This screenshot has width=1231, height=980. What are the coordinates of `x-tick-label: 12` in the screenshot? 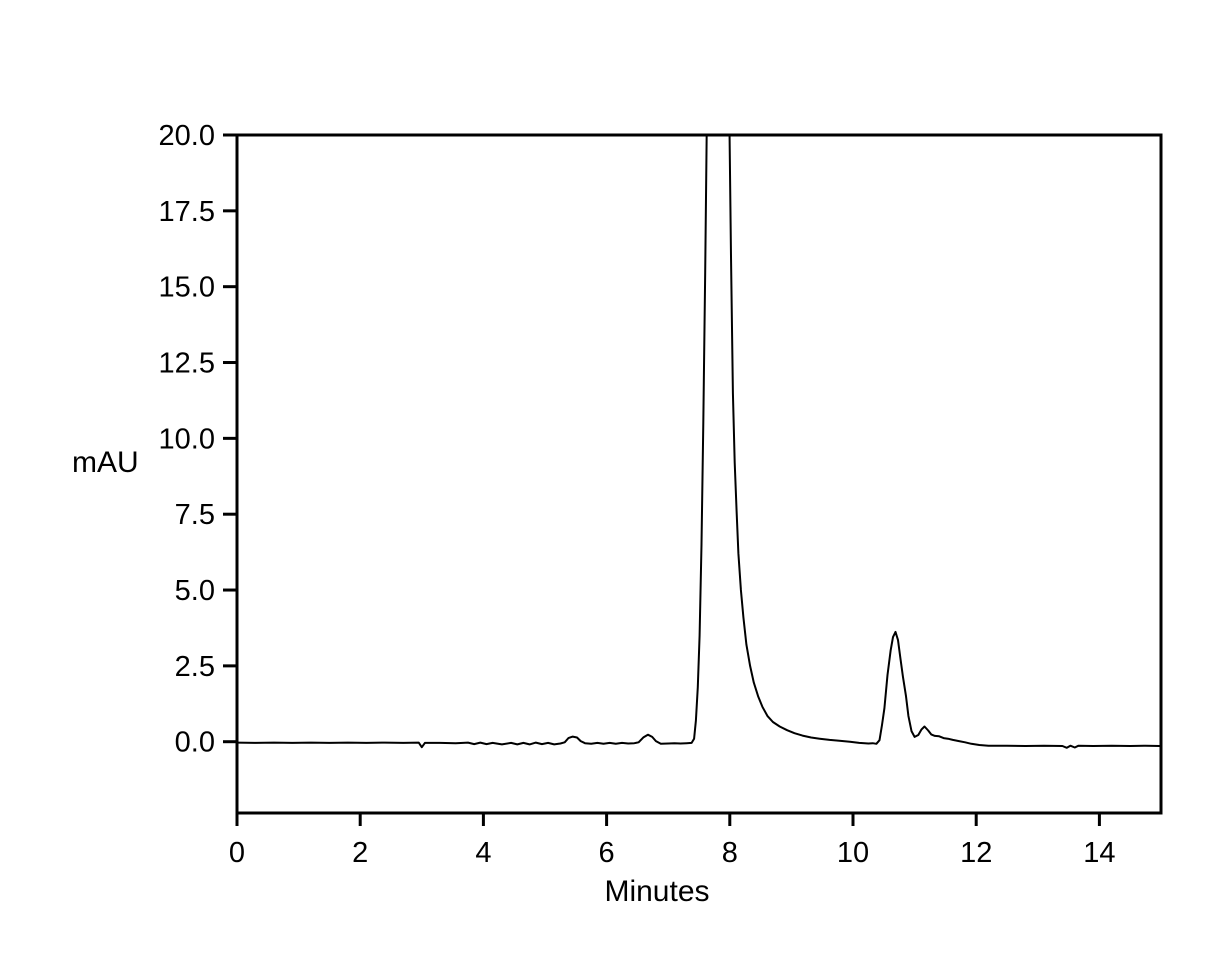 It's located at (976, 853).